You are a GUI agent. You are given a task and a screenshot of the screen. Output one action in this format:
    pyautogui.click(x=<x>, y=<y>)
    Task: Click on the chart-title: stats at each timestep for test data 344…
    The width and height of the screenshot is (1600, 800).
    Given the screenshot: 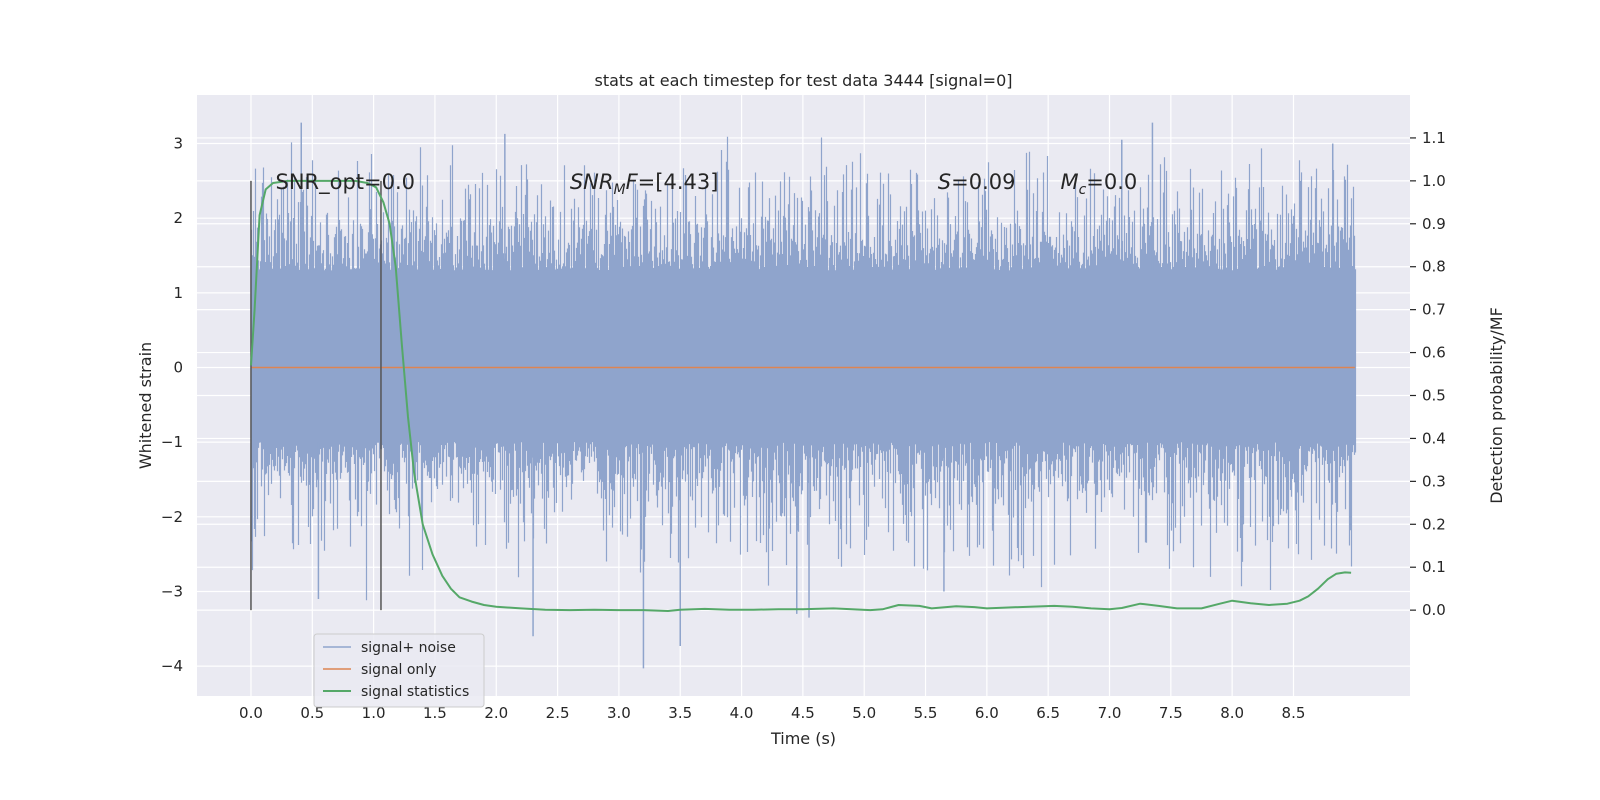 What is the action you would take?
    pyautogui.click(x=803, y=80)
    